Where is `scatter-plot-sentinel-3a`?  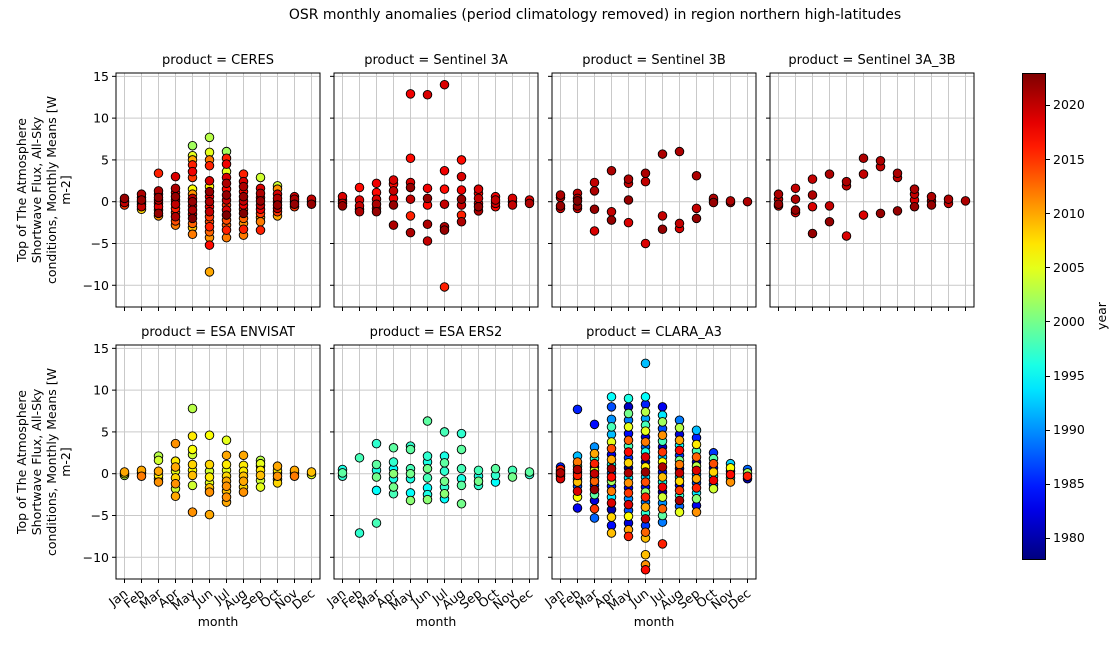
scatter-plot-sentinel-3a is located at coordinates (434, 191).